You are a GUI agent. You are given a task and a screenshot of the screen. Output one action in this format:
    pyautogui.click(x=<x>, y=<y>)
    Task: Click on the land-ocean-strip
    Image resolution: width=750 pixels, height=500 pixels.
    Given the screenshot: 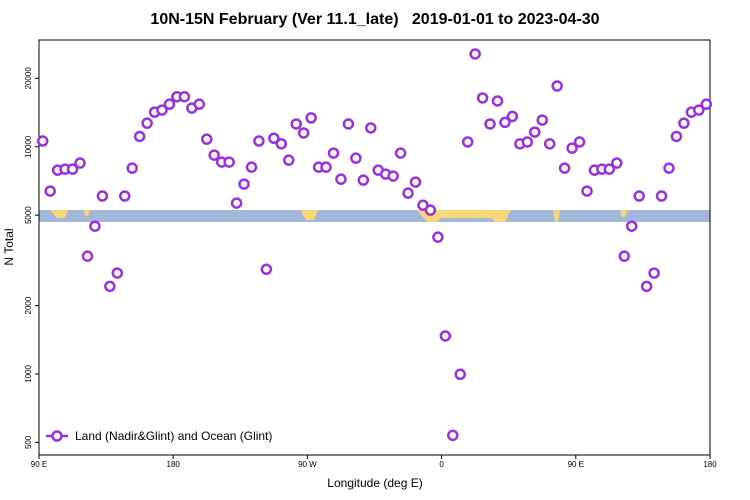 What is the action you would take?
    pyautogui.click(x=374, y=216)
    